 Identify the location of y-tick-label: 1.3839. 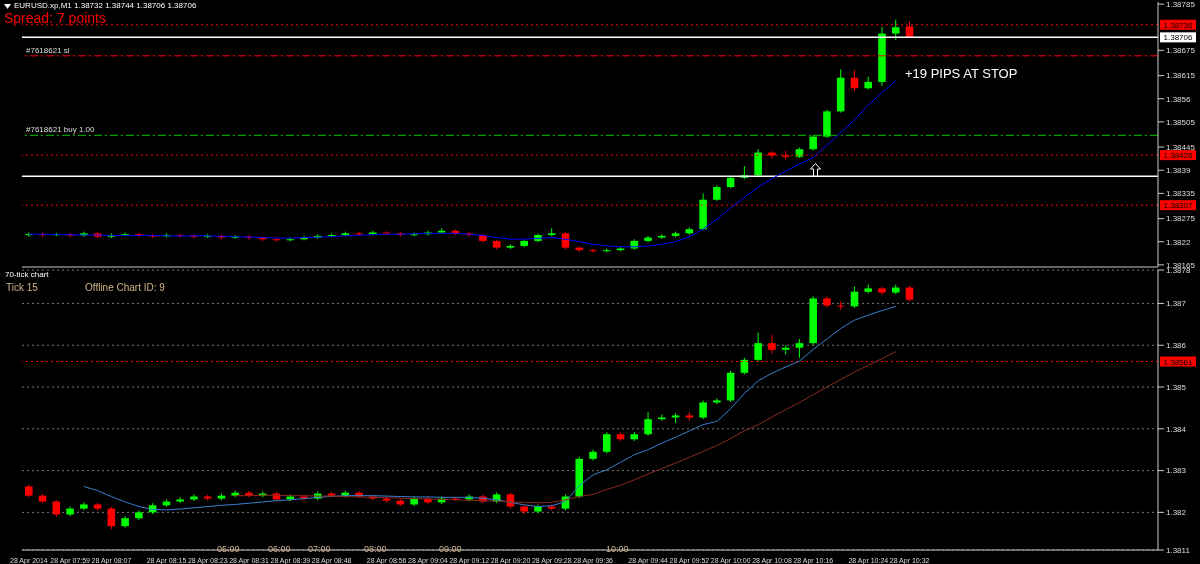
(1179, 171).